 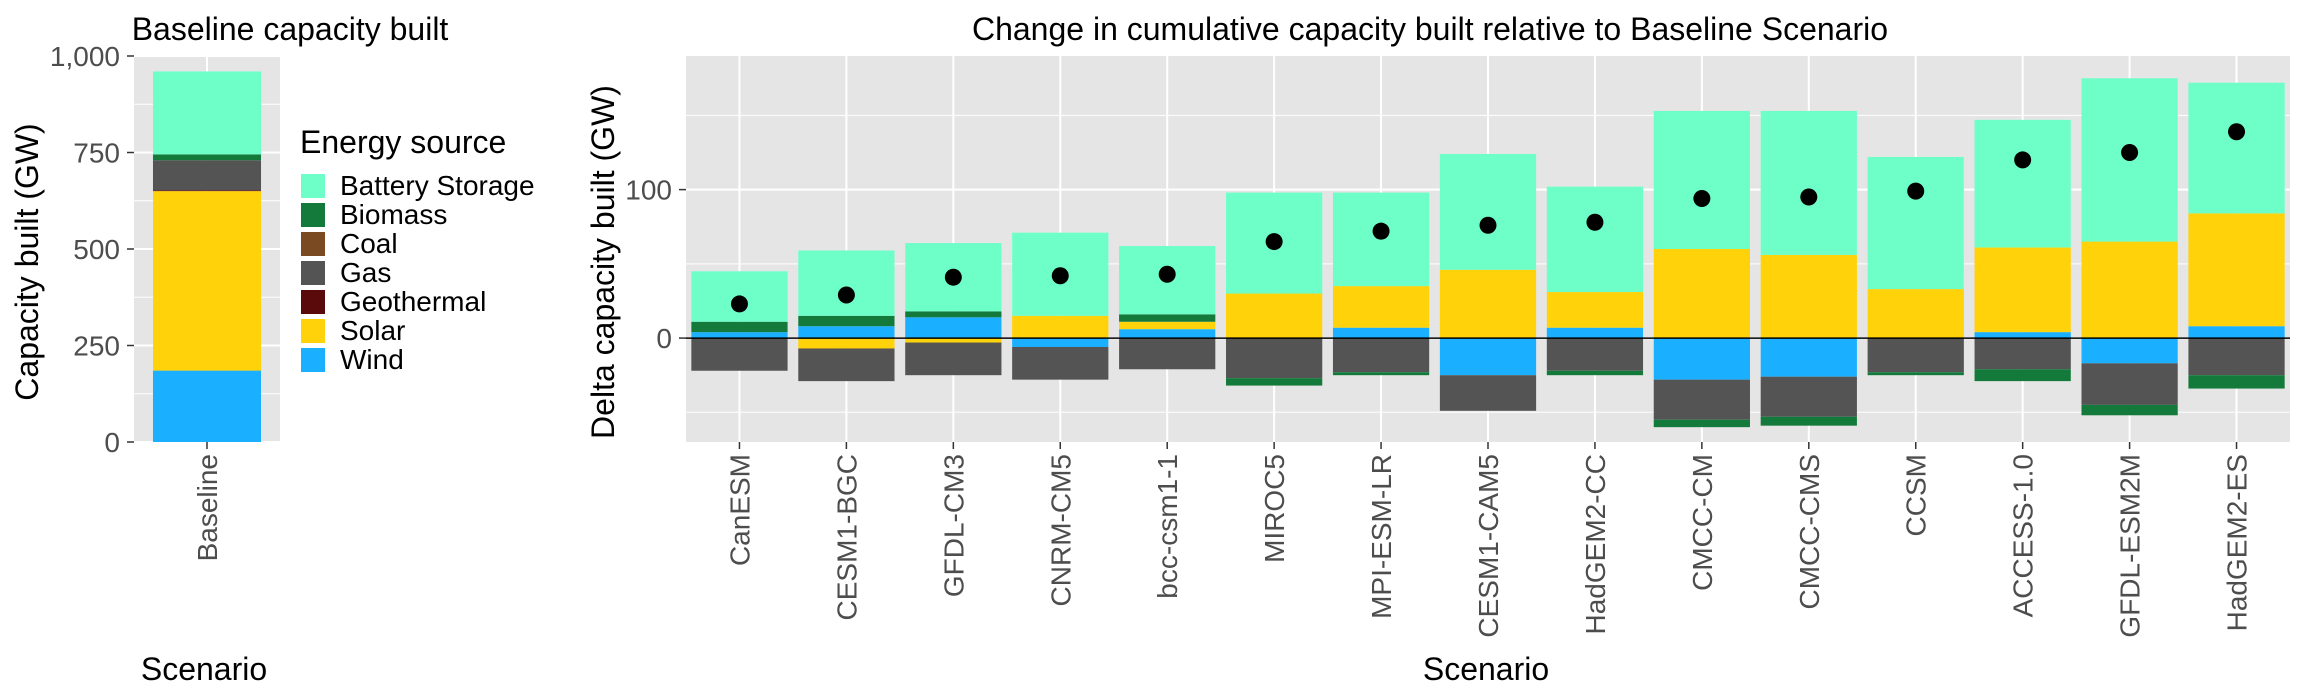 I want to click on net-change-point-cmcc-cms, so click(x=1809, y=197).